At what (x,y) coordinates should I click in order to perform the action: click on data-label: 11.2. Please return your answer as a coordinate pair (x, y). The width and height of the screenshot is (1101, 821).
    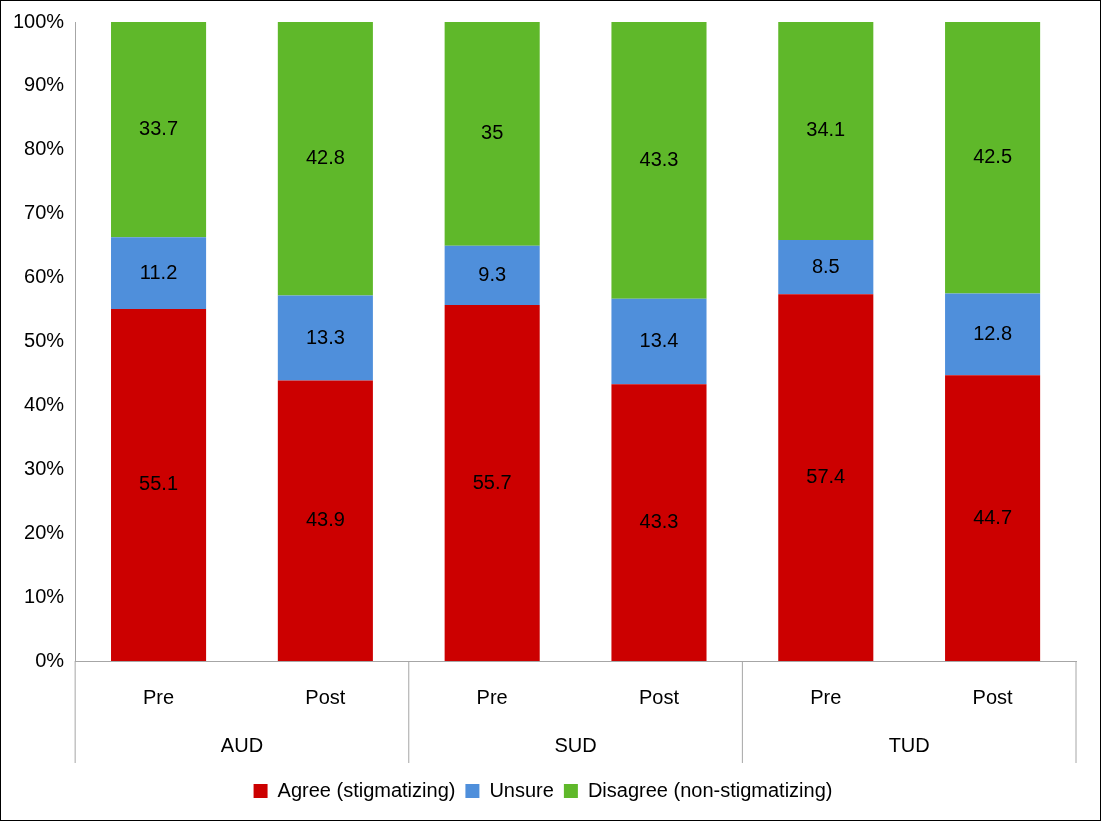
    Looking at the image, I should click on (158, 271).